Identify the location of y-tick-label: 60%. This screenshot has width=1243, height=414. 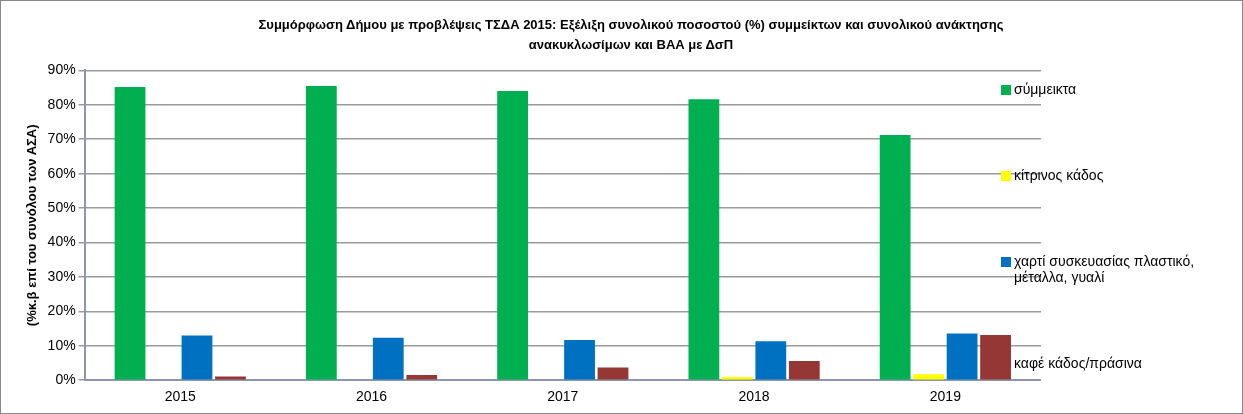
(61, 172).